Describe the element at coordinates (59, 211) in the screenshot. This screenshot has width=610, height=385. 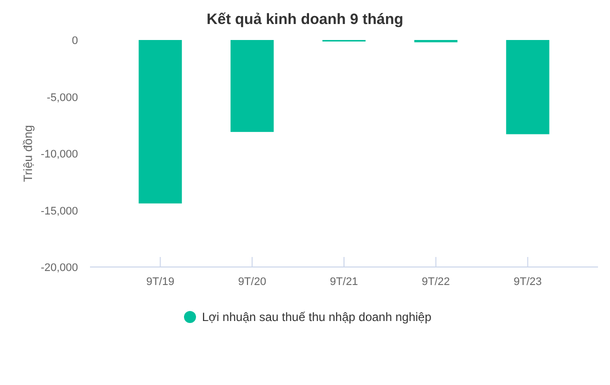
I see `y-tick-label: -15,000` at that location.